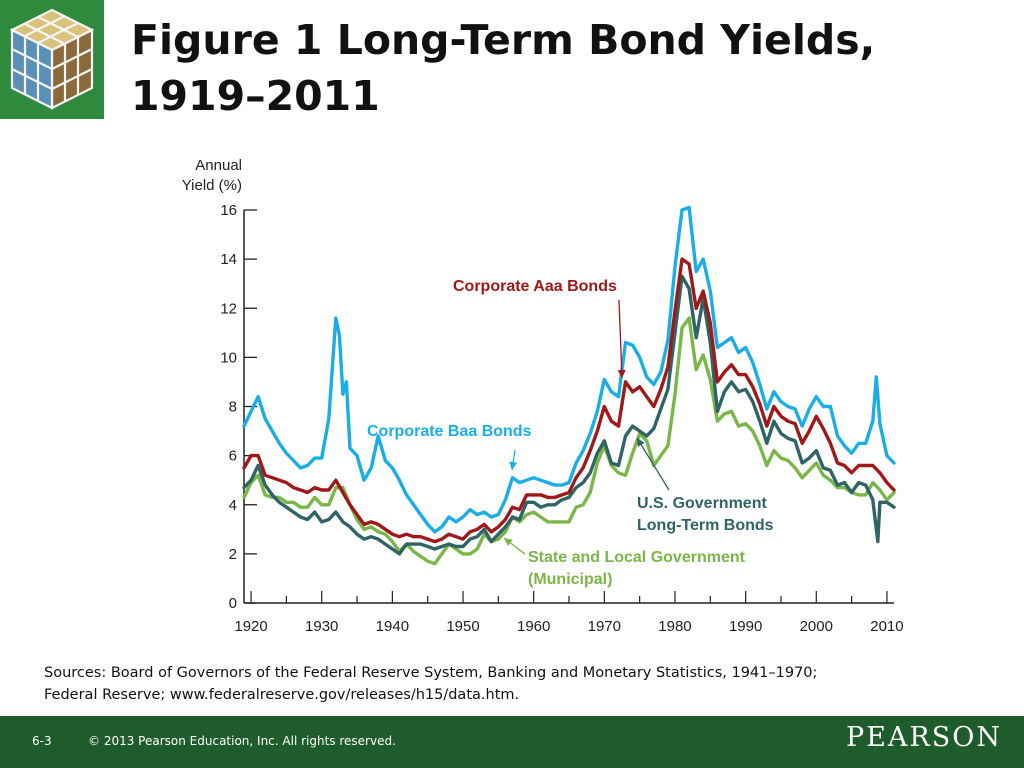 The image size is (1024, 768). I want to click on series-leader-line-corporate-aaa-bonds, so click(620, 339).